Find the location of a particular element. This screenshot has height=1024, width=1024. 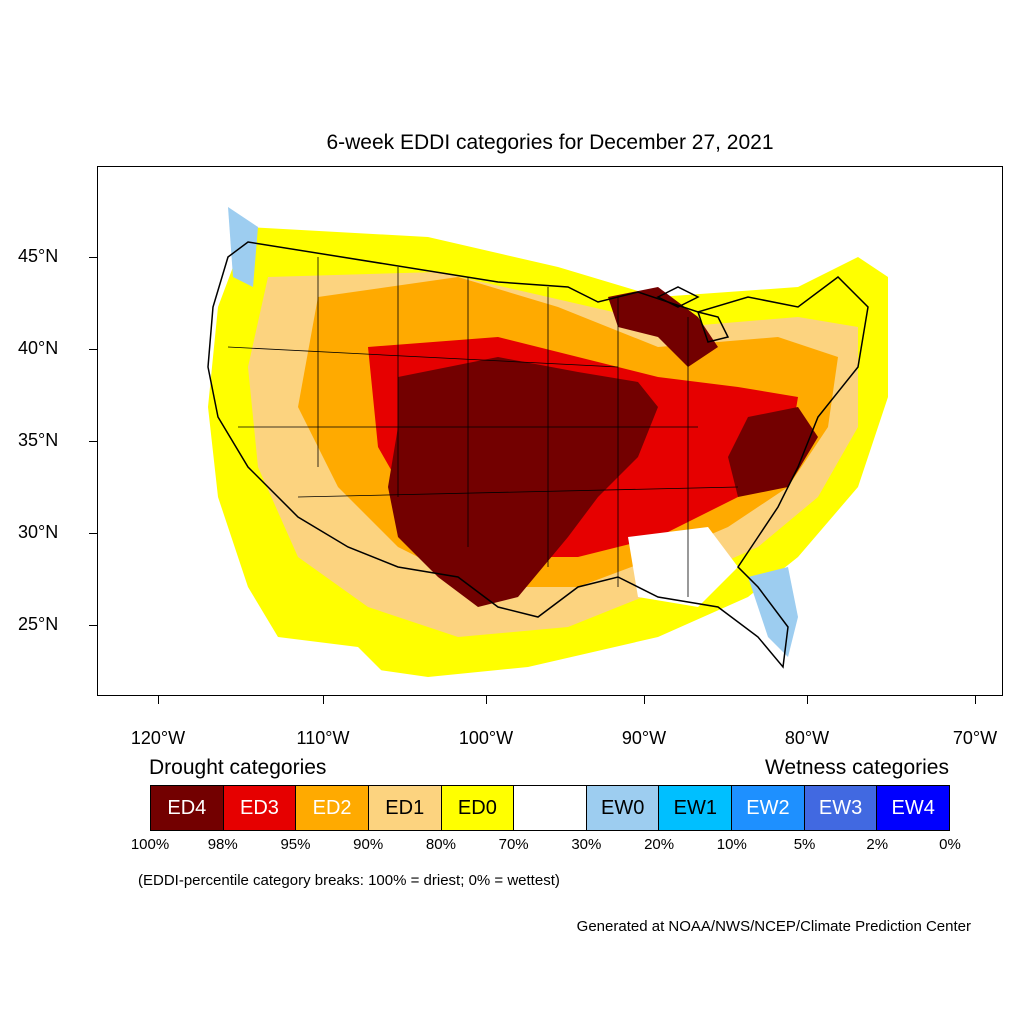

lon-tick-70: 70°W is located at coordinates (975, 738).